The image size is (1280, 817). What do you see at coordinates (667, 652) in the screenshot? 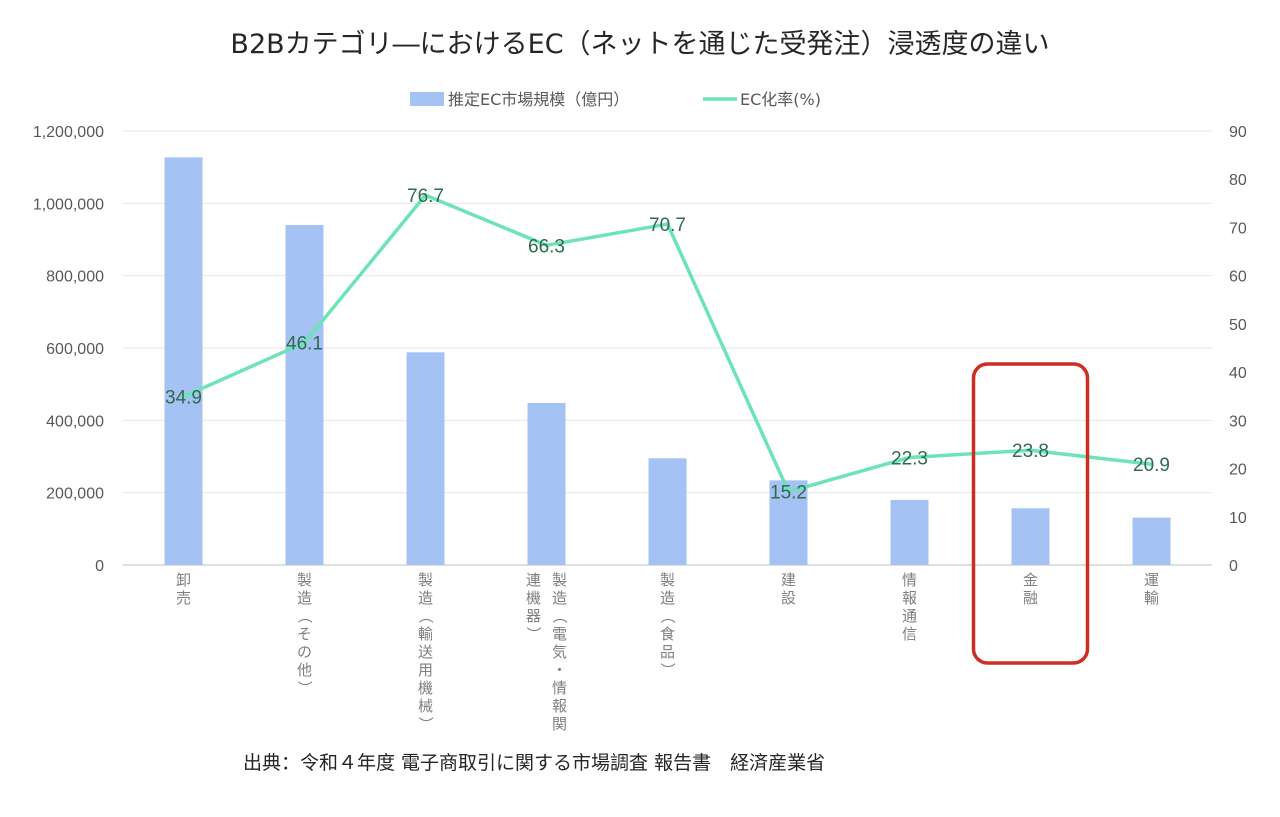
I see `category-char: 品` at bounding box center [667, 652].